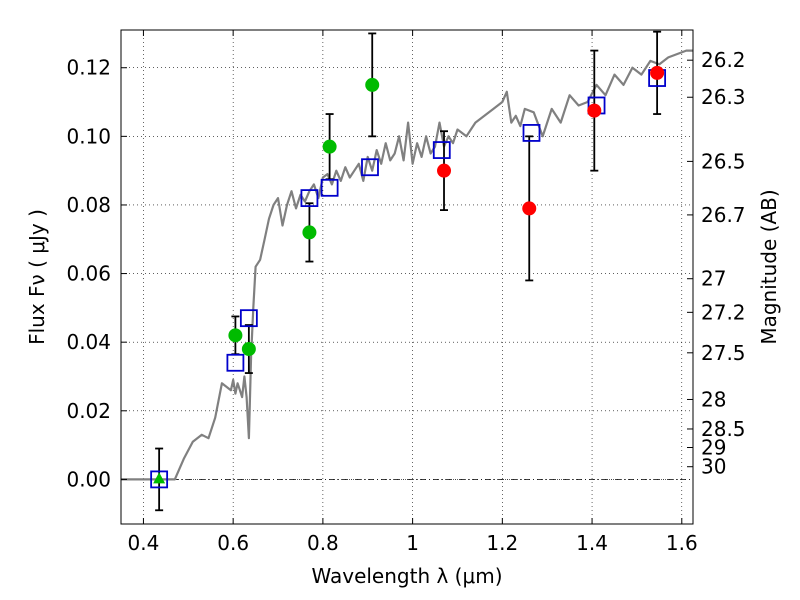 This screenshot has width=800, height=600. Describe the element at coordinates (723, 353) in the screenshot. I see `magnitude-tick-label: 27.5` at that location.